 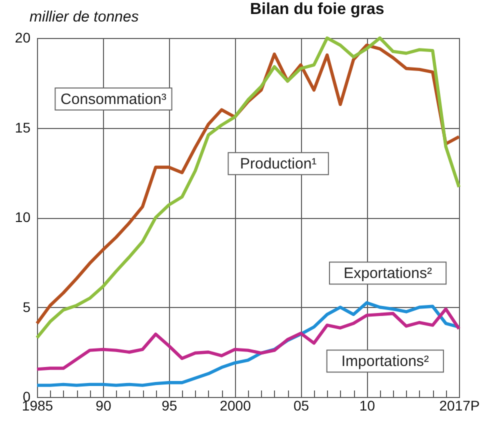 I want to click on series-label: Exportations², so click(x=388, y=273).